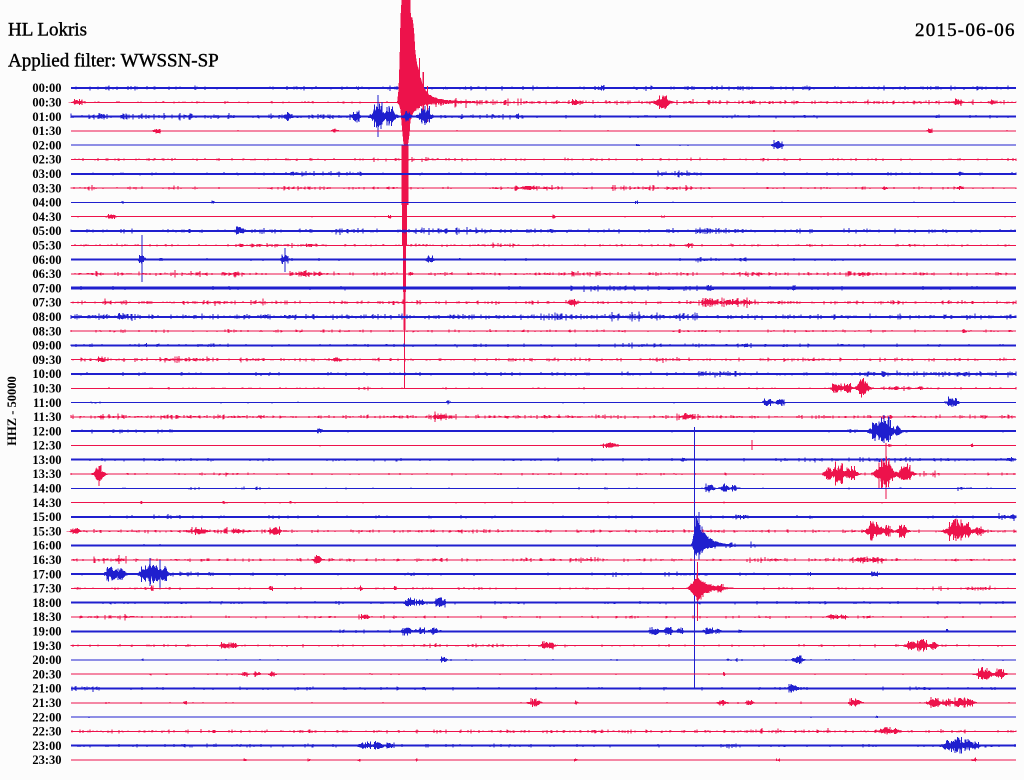 The image size is (1024, 780). What do you see at coordinates (46, 246) in the screenshot?
I see `svg-text: 05:30` at bounding box center [46, 246].